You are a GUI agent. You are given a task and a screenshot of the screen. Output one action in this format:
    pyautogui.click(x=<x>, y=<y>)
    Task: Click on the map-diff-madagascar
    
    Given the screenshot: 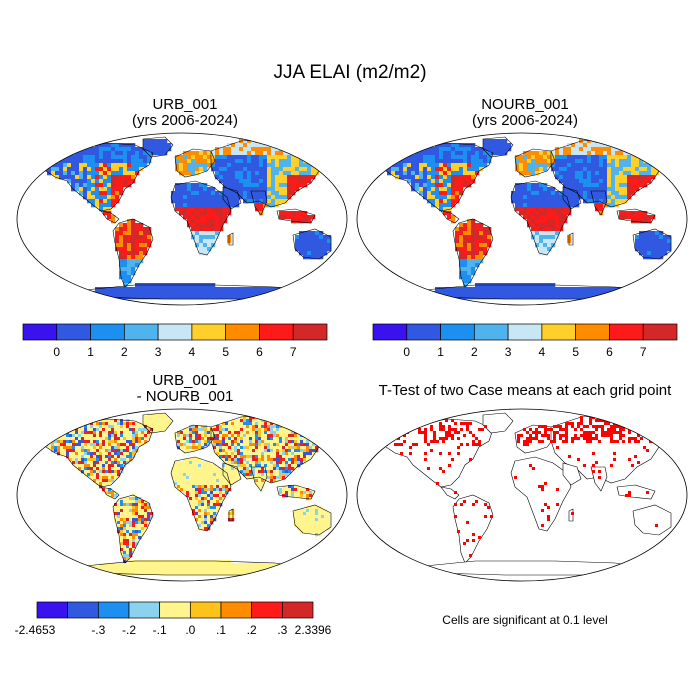 What is the action you would take?
    pyautogui.click(x=231, y=515)
    